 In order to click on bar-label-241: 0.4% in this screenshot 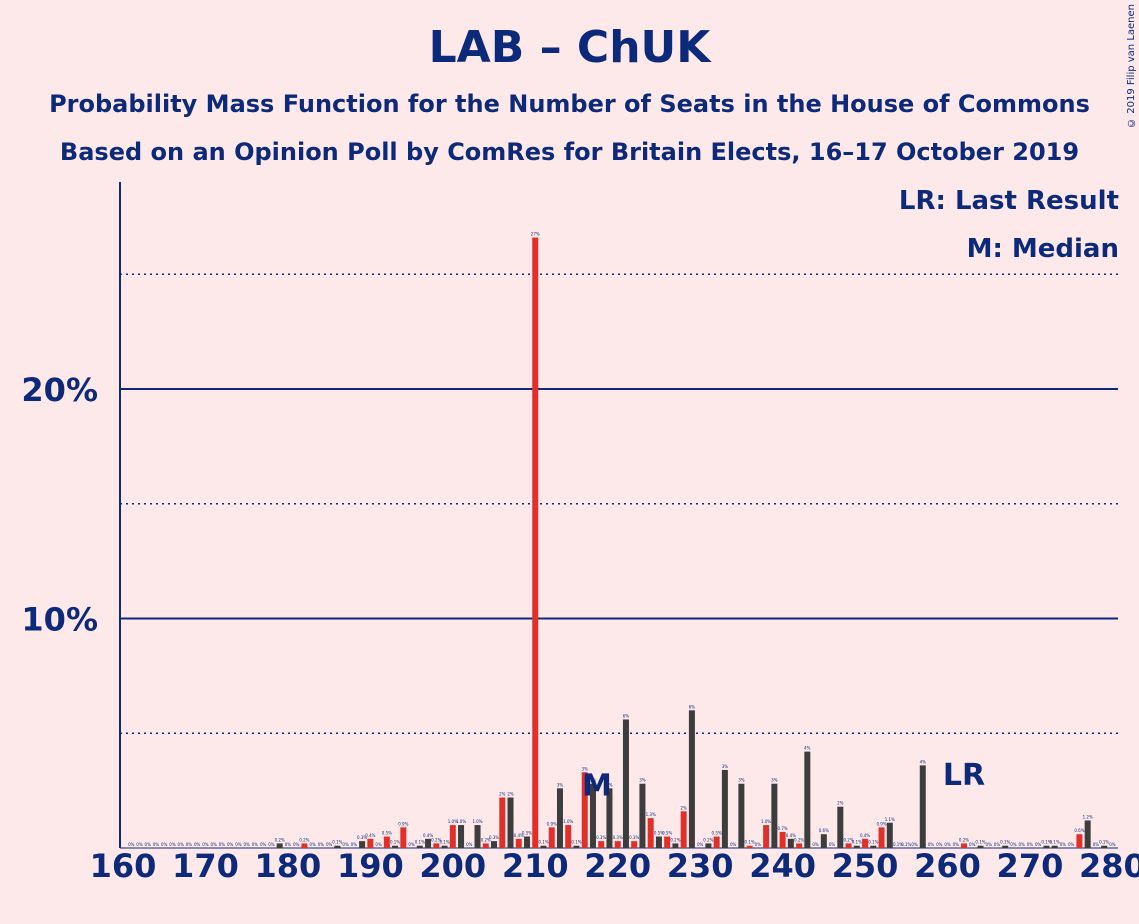, I will do `click(791, 835)`.